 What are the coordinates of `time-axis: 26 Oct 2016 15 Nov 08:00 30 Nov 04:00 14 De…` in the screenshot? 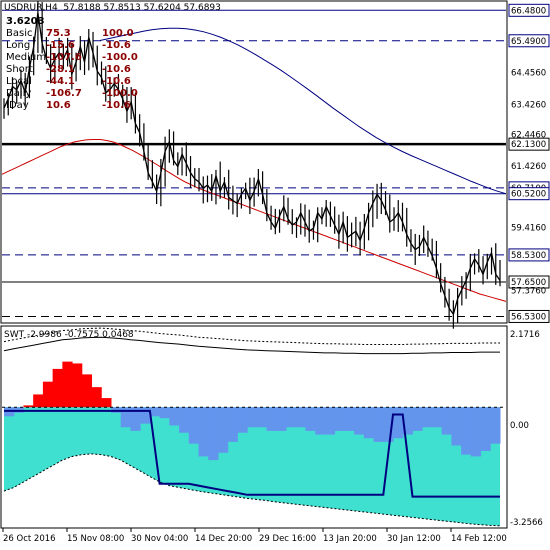 It's located at (254, 536).